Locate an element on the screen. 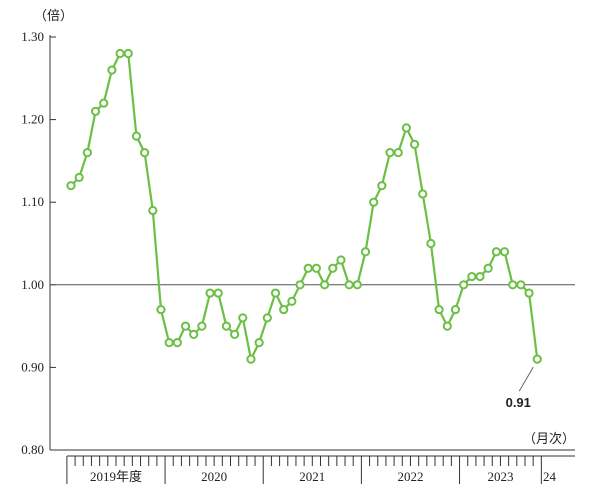 The width and height of the screenshot is (589, 487). y-tick-label: 1.20 is located at coordinates (32, 119).